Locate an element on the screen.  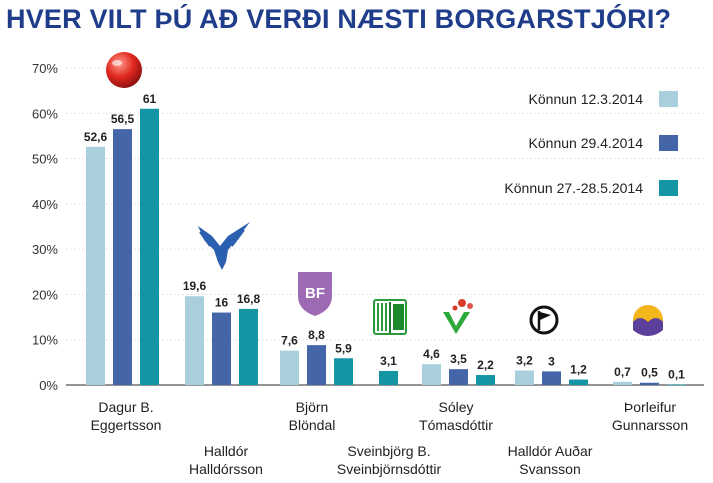
data-label: 16 is located at coordinates (222, 303).